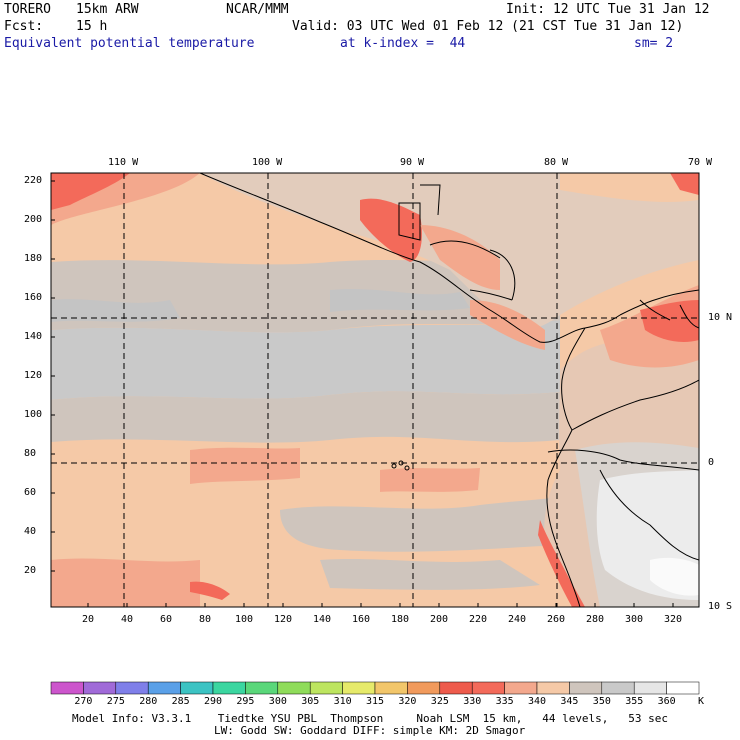 This screenshot has width=740, height=740. I want to click on forecast-hour: 15 h, so click(92, 26).